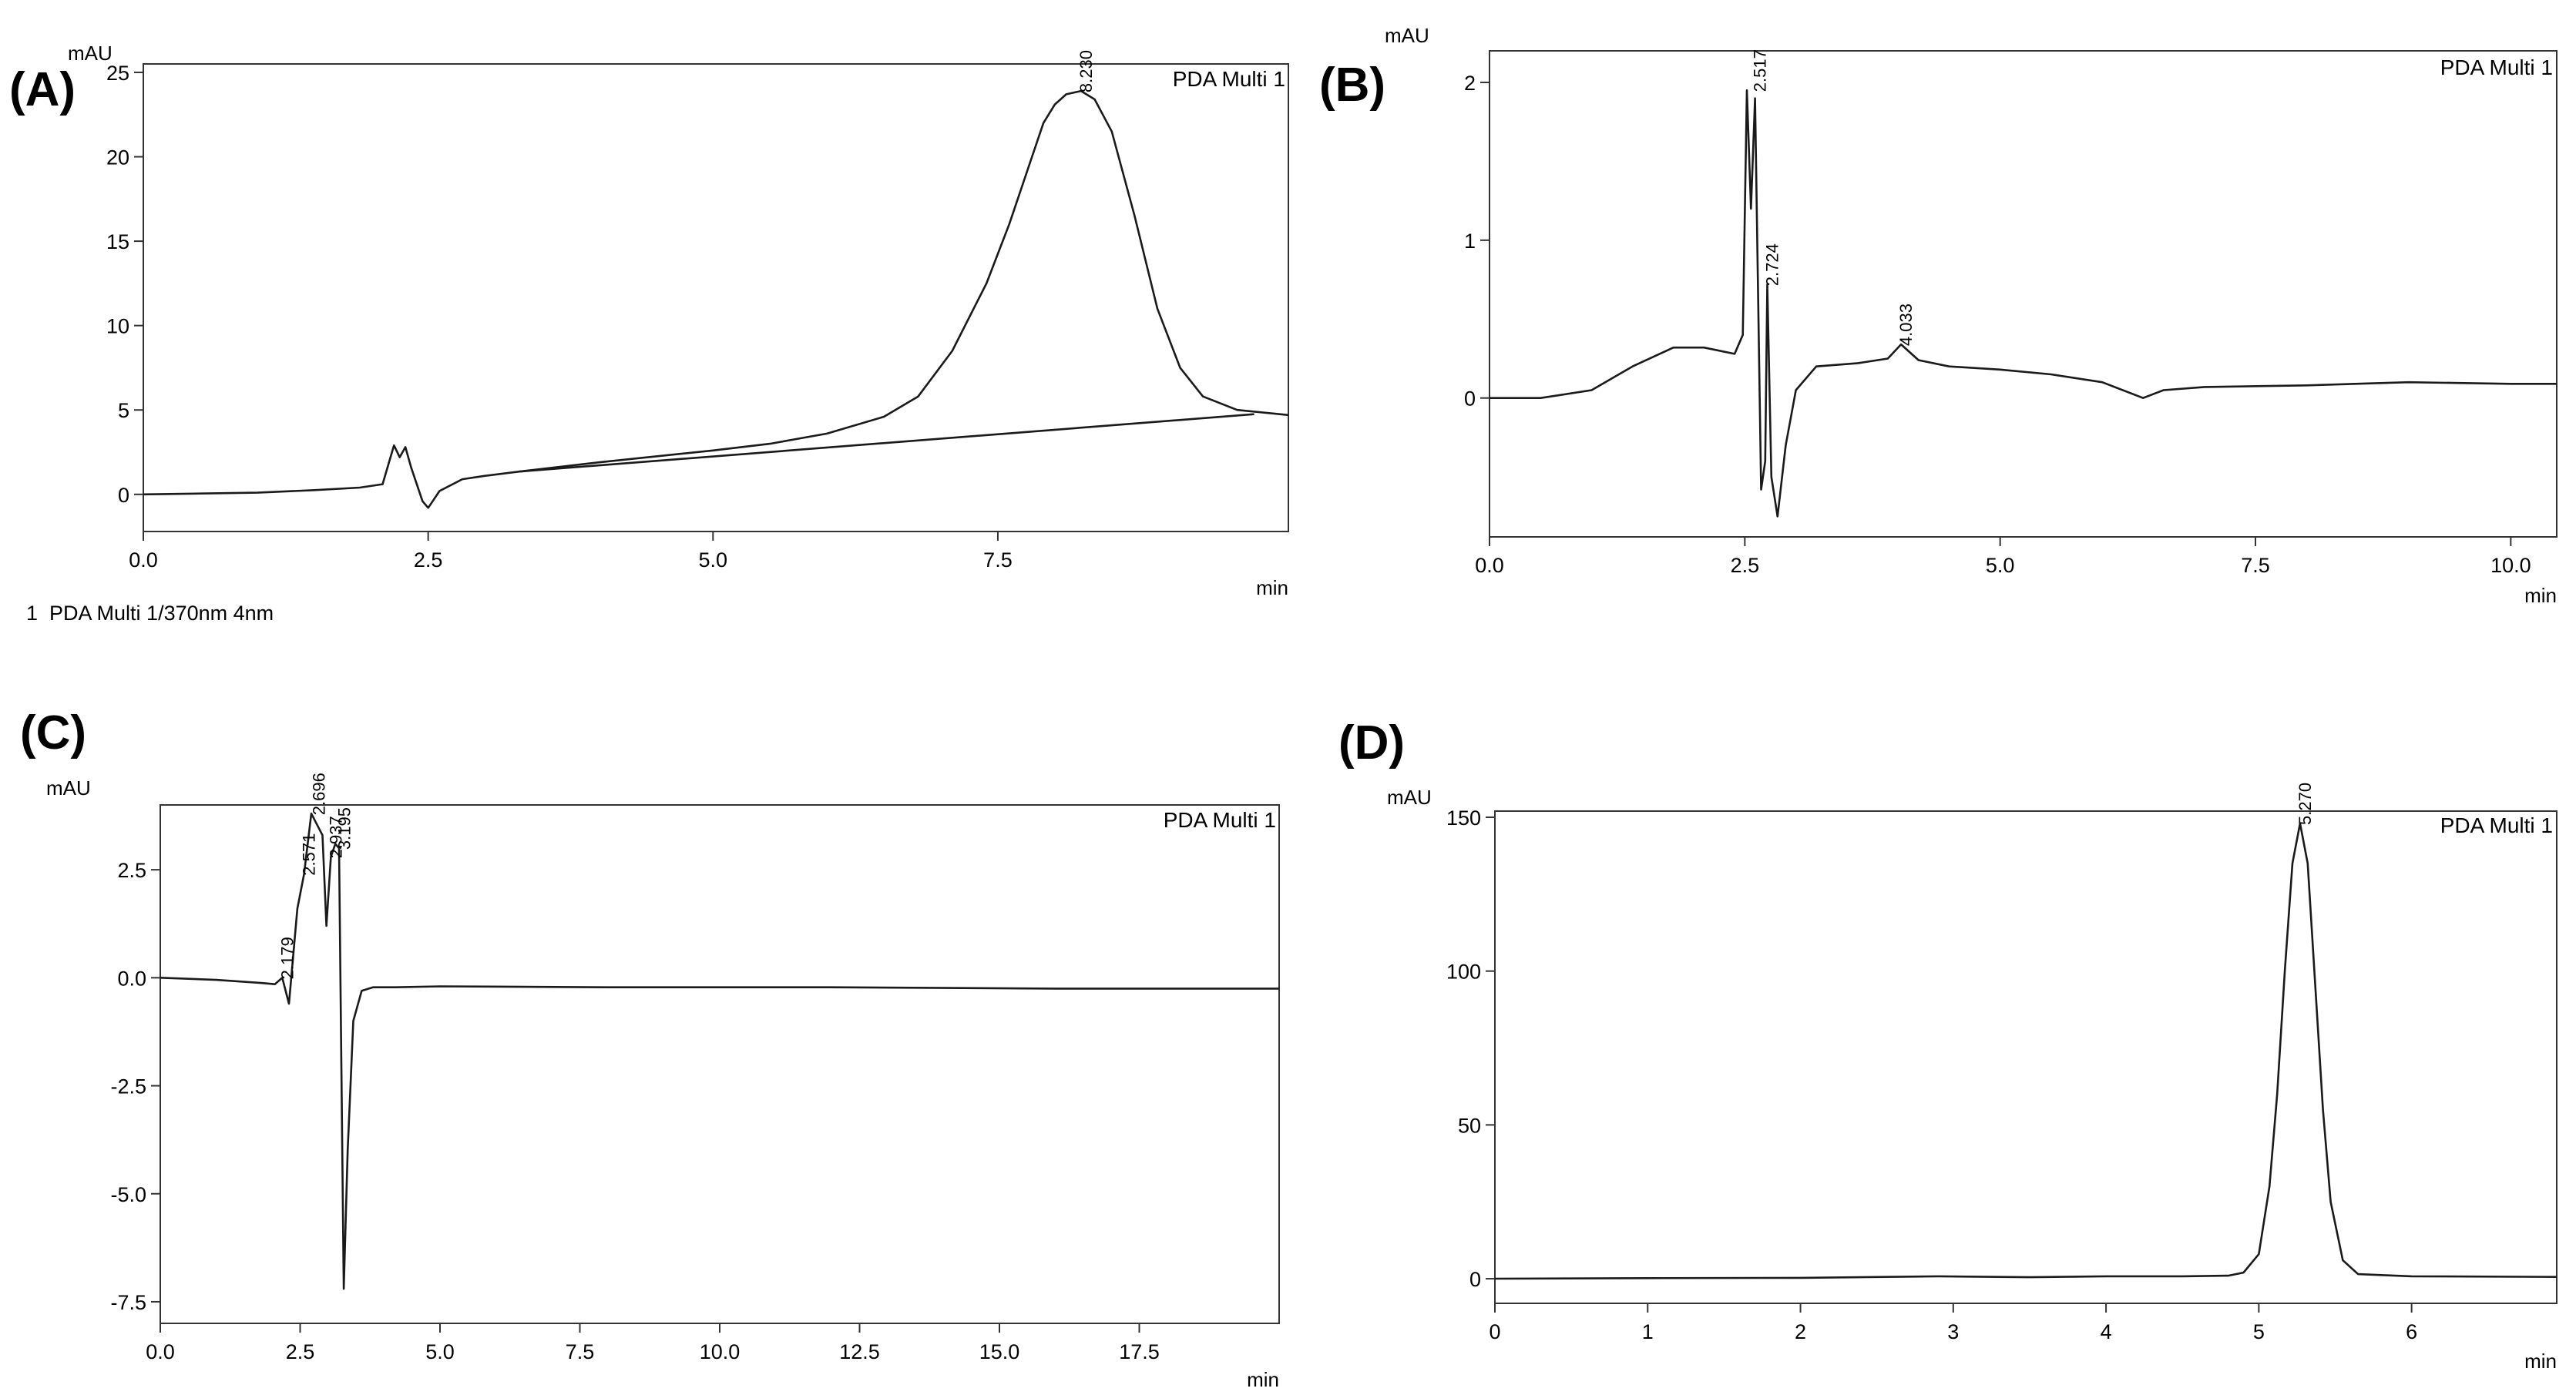 The height and width of the screenshot is (1395, 2576). What do you see at coordinates (2496, 825) in the screenshot?
I see `panel-d-legend: PDA Multi 1` at bounding box center [2496, 825].